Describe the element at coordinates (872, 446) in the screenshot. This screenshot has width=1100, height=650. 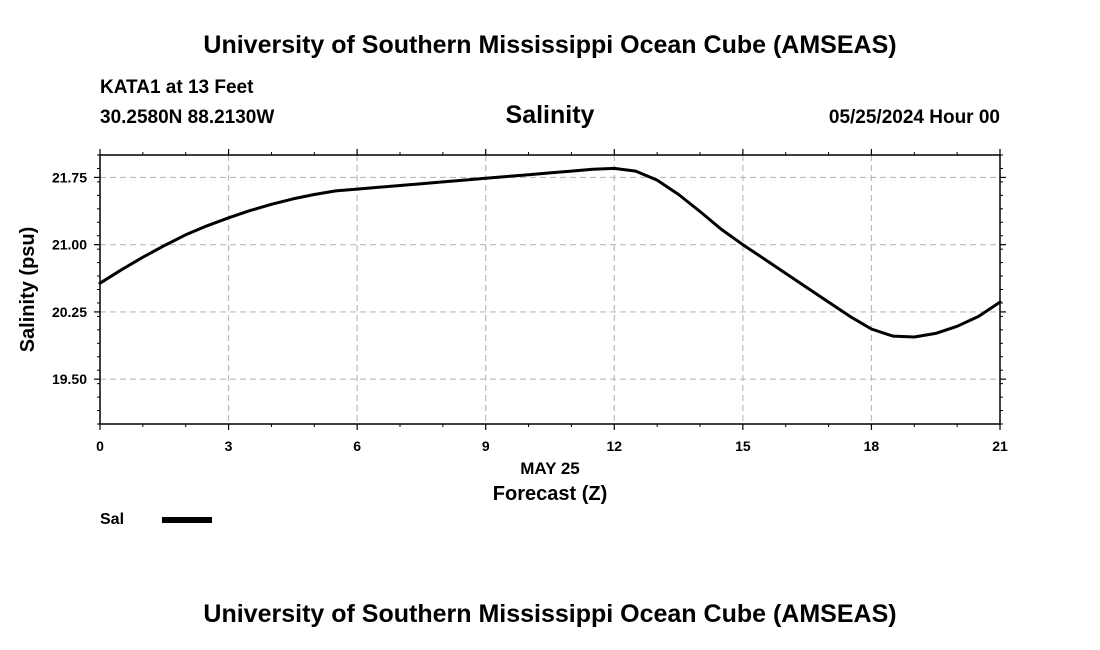
I see `x-tick-label: 18` at that location.